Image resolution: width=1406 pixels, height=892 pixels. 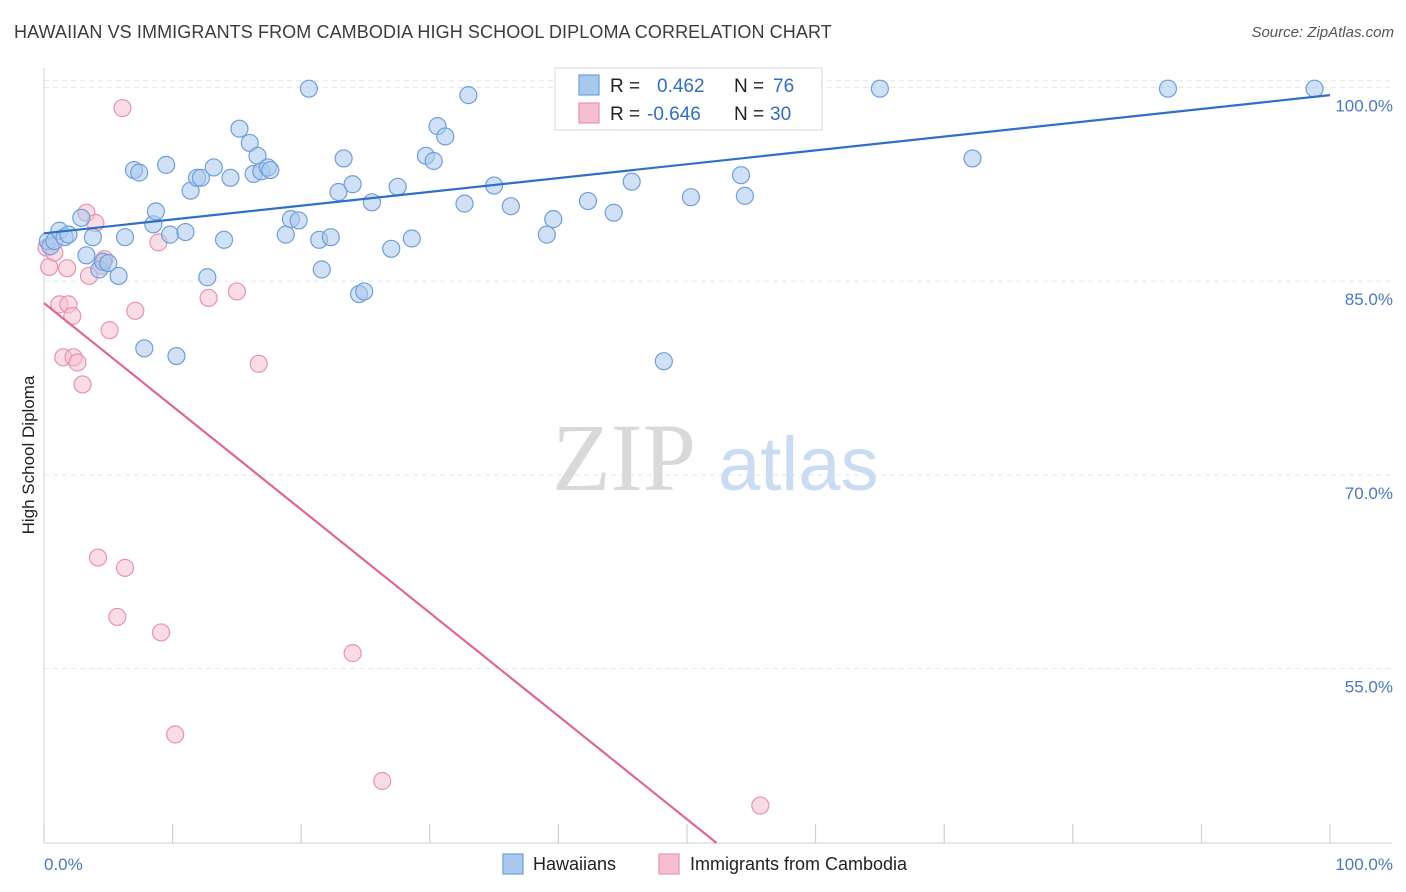 I want to click on legend-n-value-2: 30, so click(x=780, y=114).